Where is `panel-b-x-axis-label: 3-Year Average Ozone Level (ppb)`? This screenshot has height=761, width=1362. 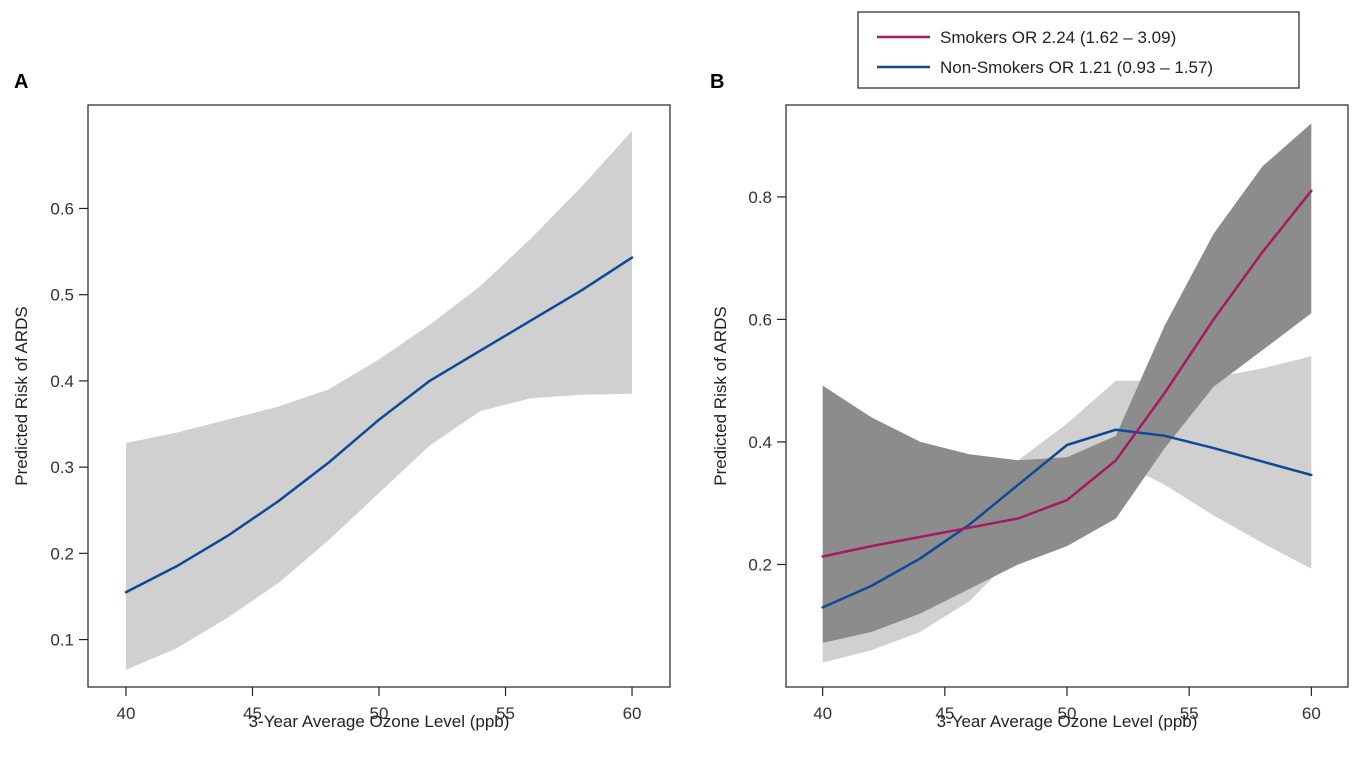
panel-b-x-axis-label: 3-Year Average Ozone Level (ppb) is located at coordinates (1067, 721).